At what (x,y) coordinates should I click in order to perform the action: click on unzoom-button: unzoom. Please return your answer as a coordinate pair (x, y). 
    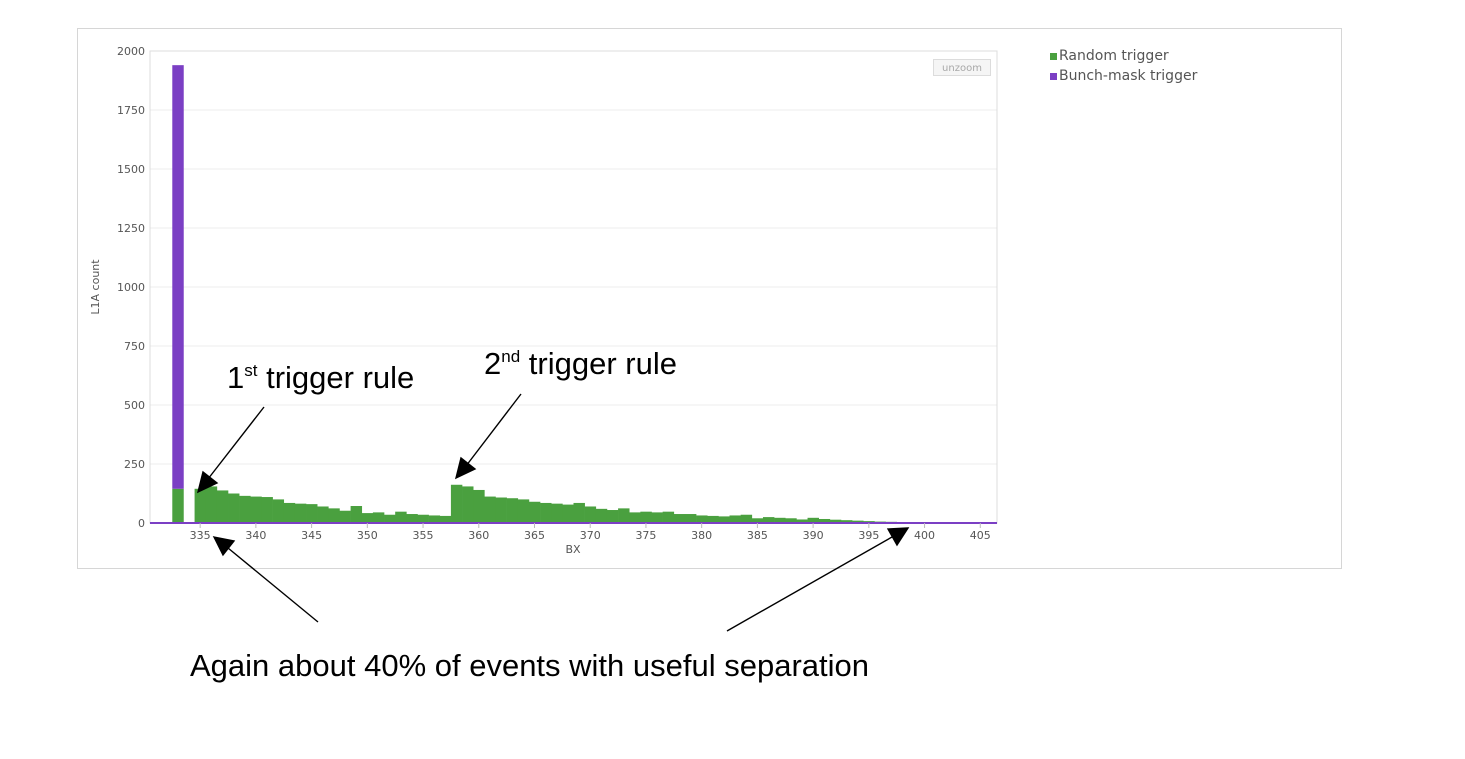
    Looking at the image, I should click on (962, 67).